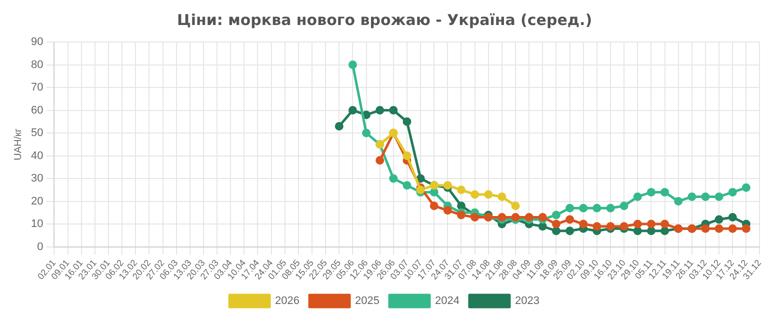 This screenshot has height=325, width=779. I want to click on chart-title: Ціни: морква нового врожаю - Україна (серед.), so click(384, 19).